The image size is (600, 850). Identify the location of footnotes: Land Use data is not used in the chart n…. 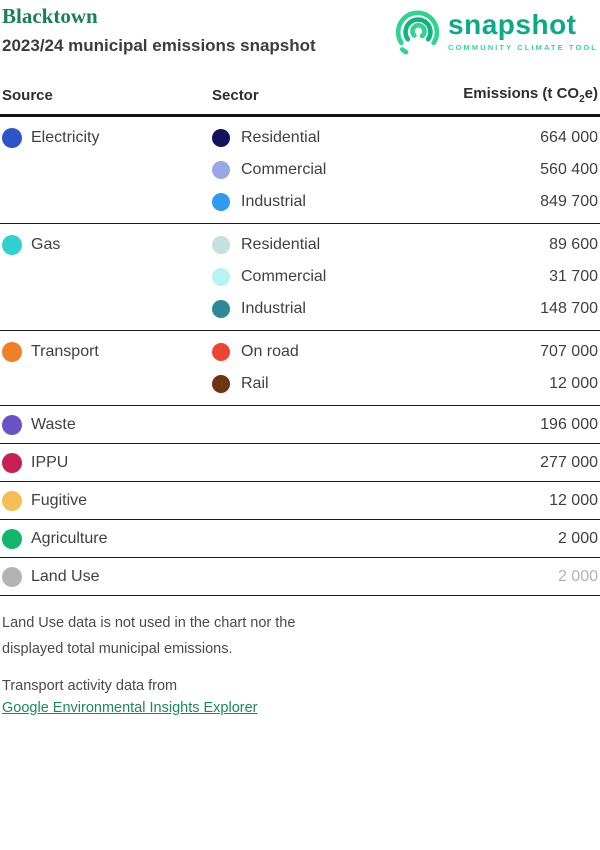
(300, 657).